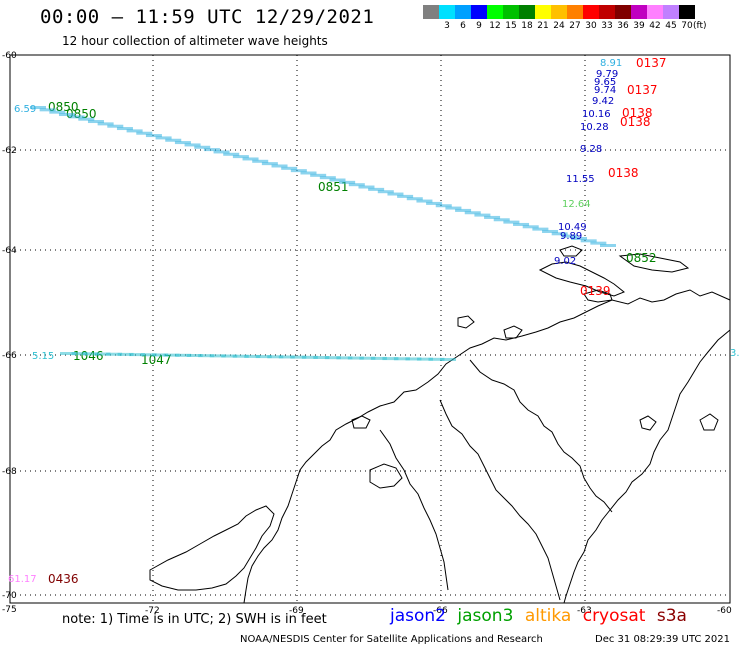 Image resolution: width=740 pixels, height=650 pixels. Describe the element at coordinates (647, 466) in the screenshot. I see `peninsula-coast-east` at that location.